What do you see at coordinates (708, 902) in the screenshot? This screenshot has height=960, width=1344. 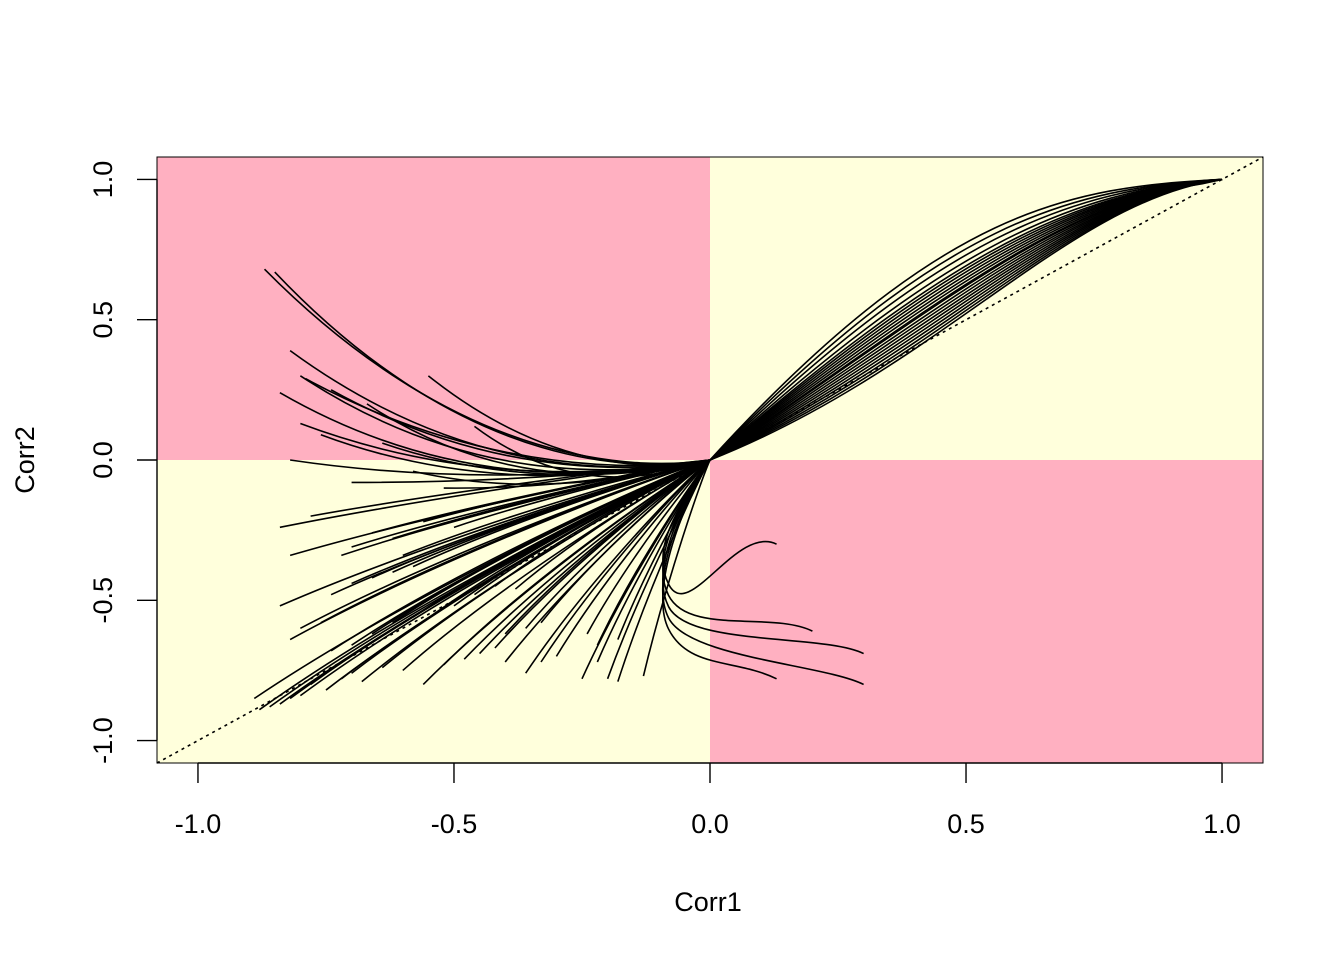 I see `x-axis-title: Corr1` at bounding box center [708, 902].